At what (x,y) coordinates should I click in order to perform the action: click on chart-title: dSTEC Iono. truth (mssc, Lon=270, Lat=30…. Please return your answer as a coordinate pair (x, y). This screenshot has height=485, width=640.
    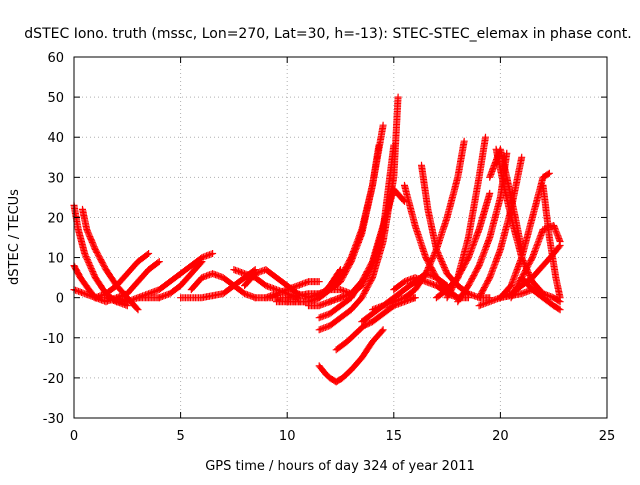
    Looking at the image, I should click on (327, 34).